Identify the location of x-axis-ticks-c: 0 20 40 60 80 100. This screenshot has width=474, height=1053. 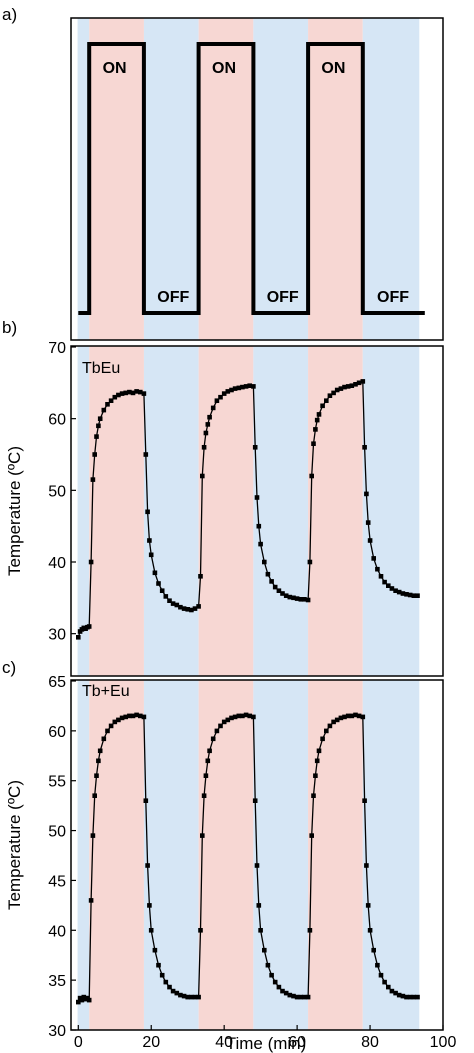
(265, 1038).